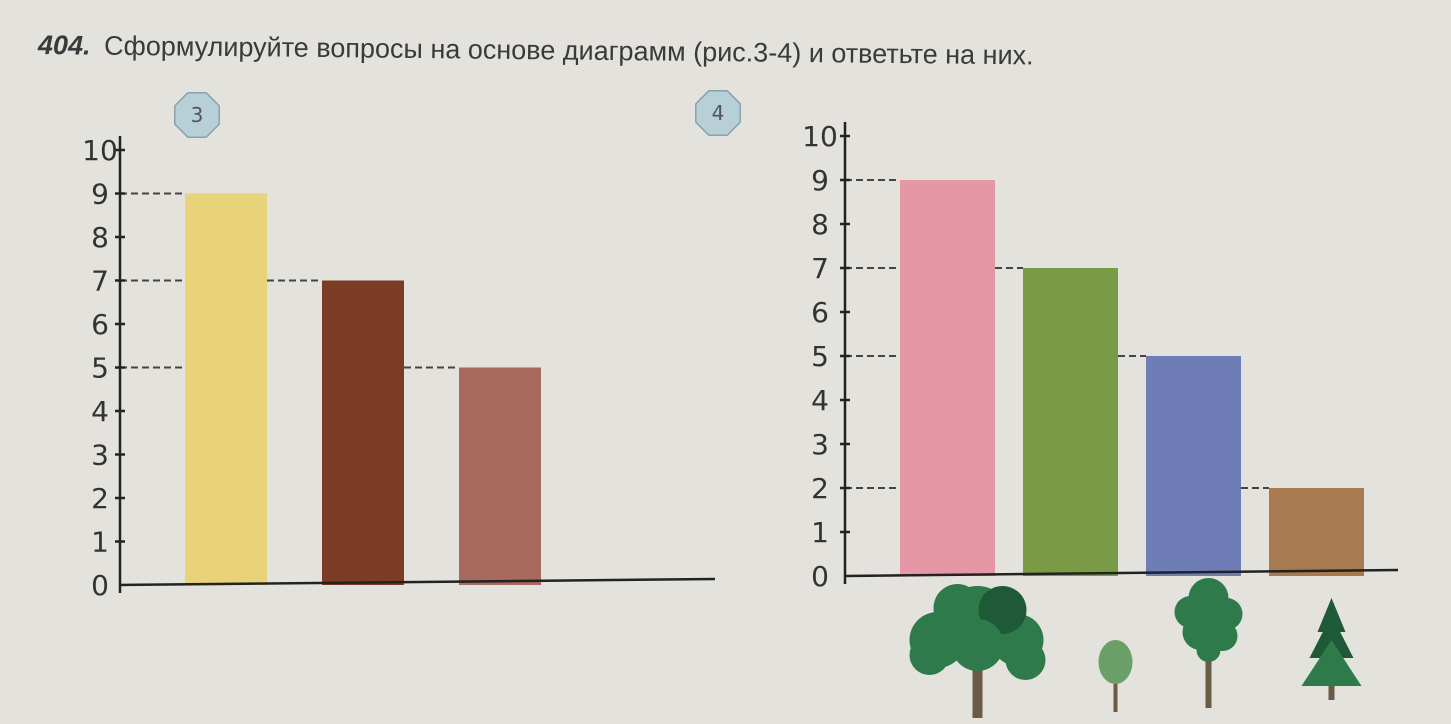 The image size is (1451, 724). I want to click on tree-icons, so click(1135, 648).